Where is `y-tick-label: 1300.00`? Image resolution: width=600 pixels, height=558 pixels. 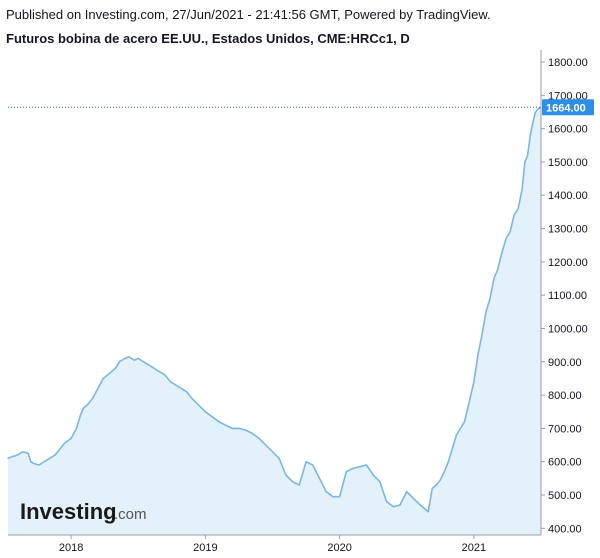 y-tick-label: 1300.00 is located at coordinates (568, 230).